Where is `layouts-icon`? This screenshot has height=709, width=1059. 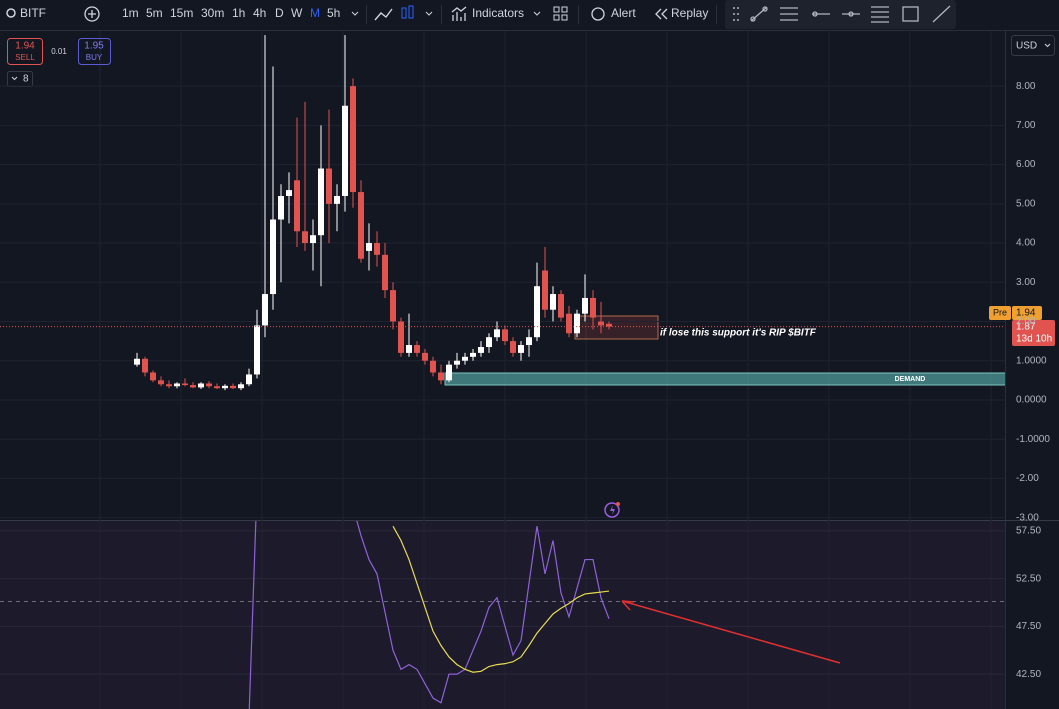
layouts-icon is located at coordinates (560, 13).